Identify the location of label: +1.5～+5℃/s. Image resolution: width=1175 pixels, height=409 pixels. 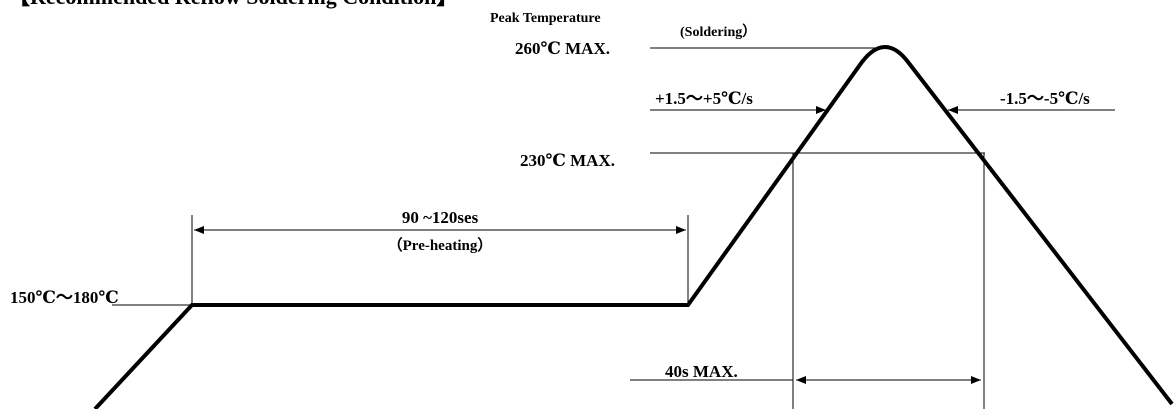
(704, 98).